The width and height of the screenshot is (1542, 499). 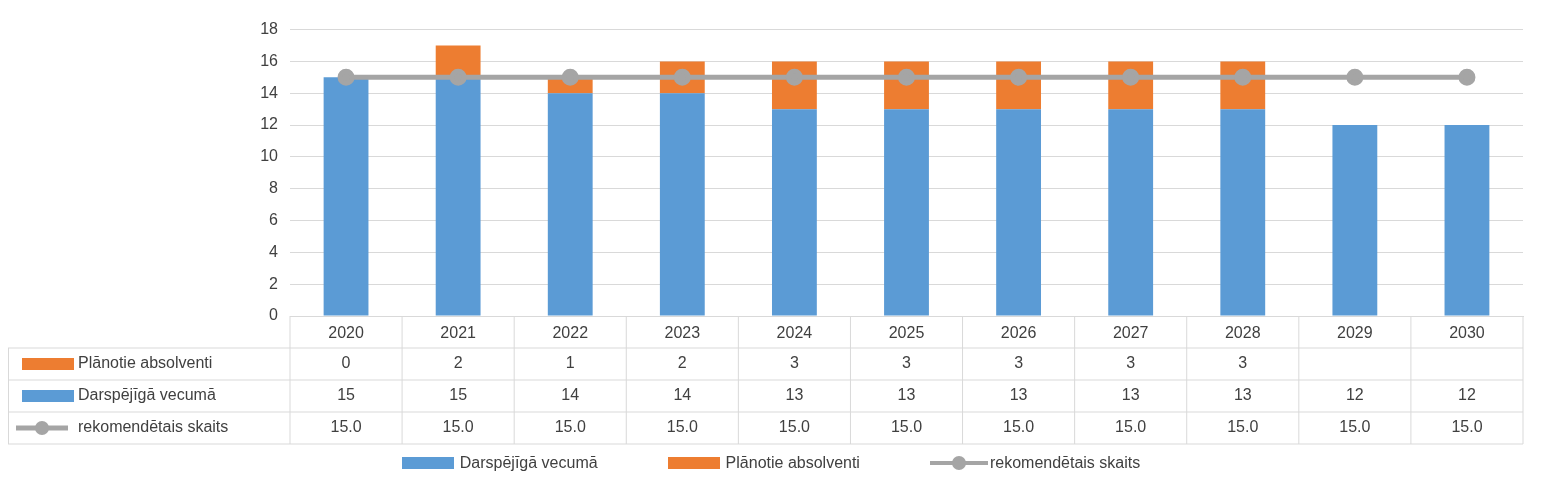 I want to click on y-tick-label: 14, so click(x=269, y=92).